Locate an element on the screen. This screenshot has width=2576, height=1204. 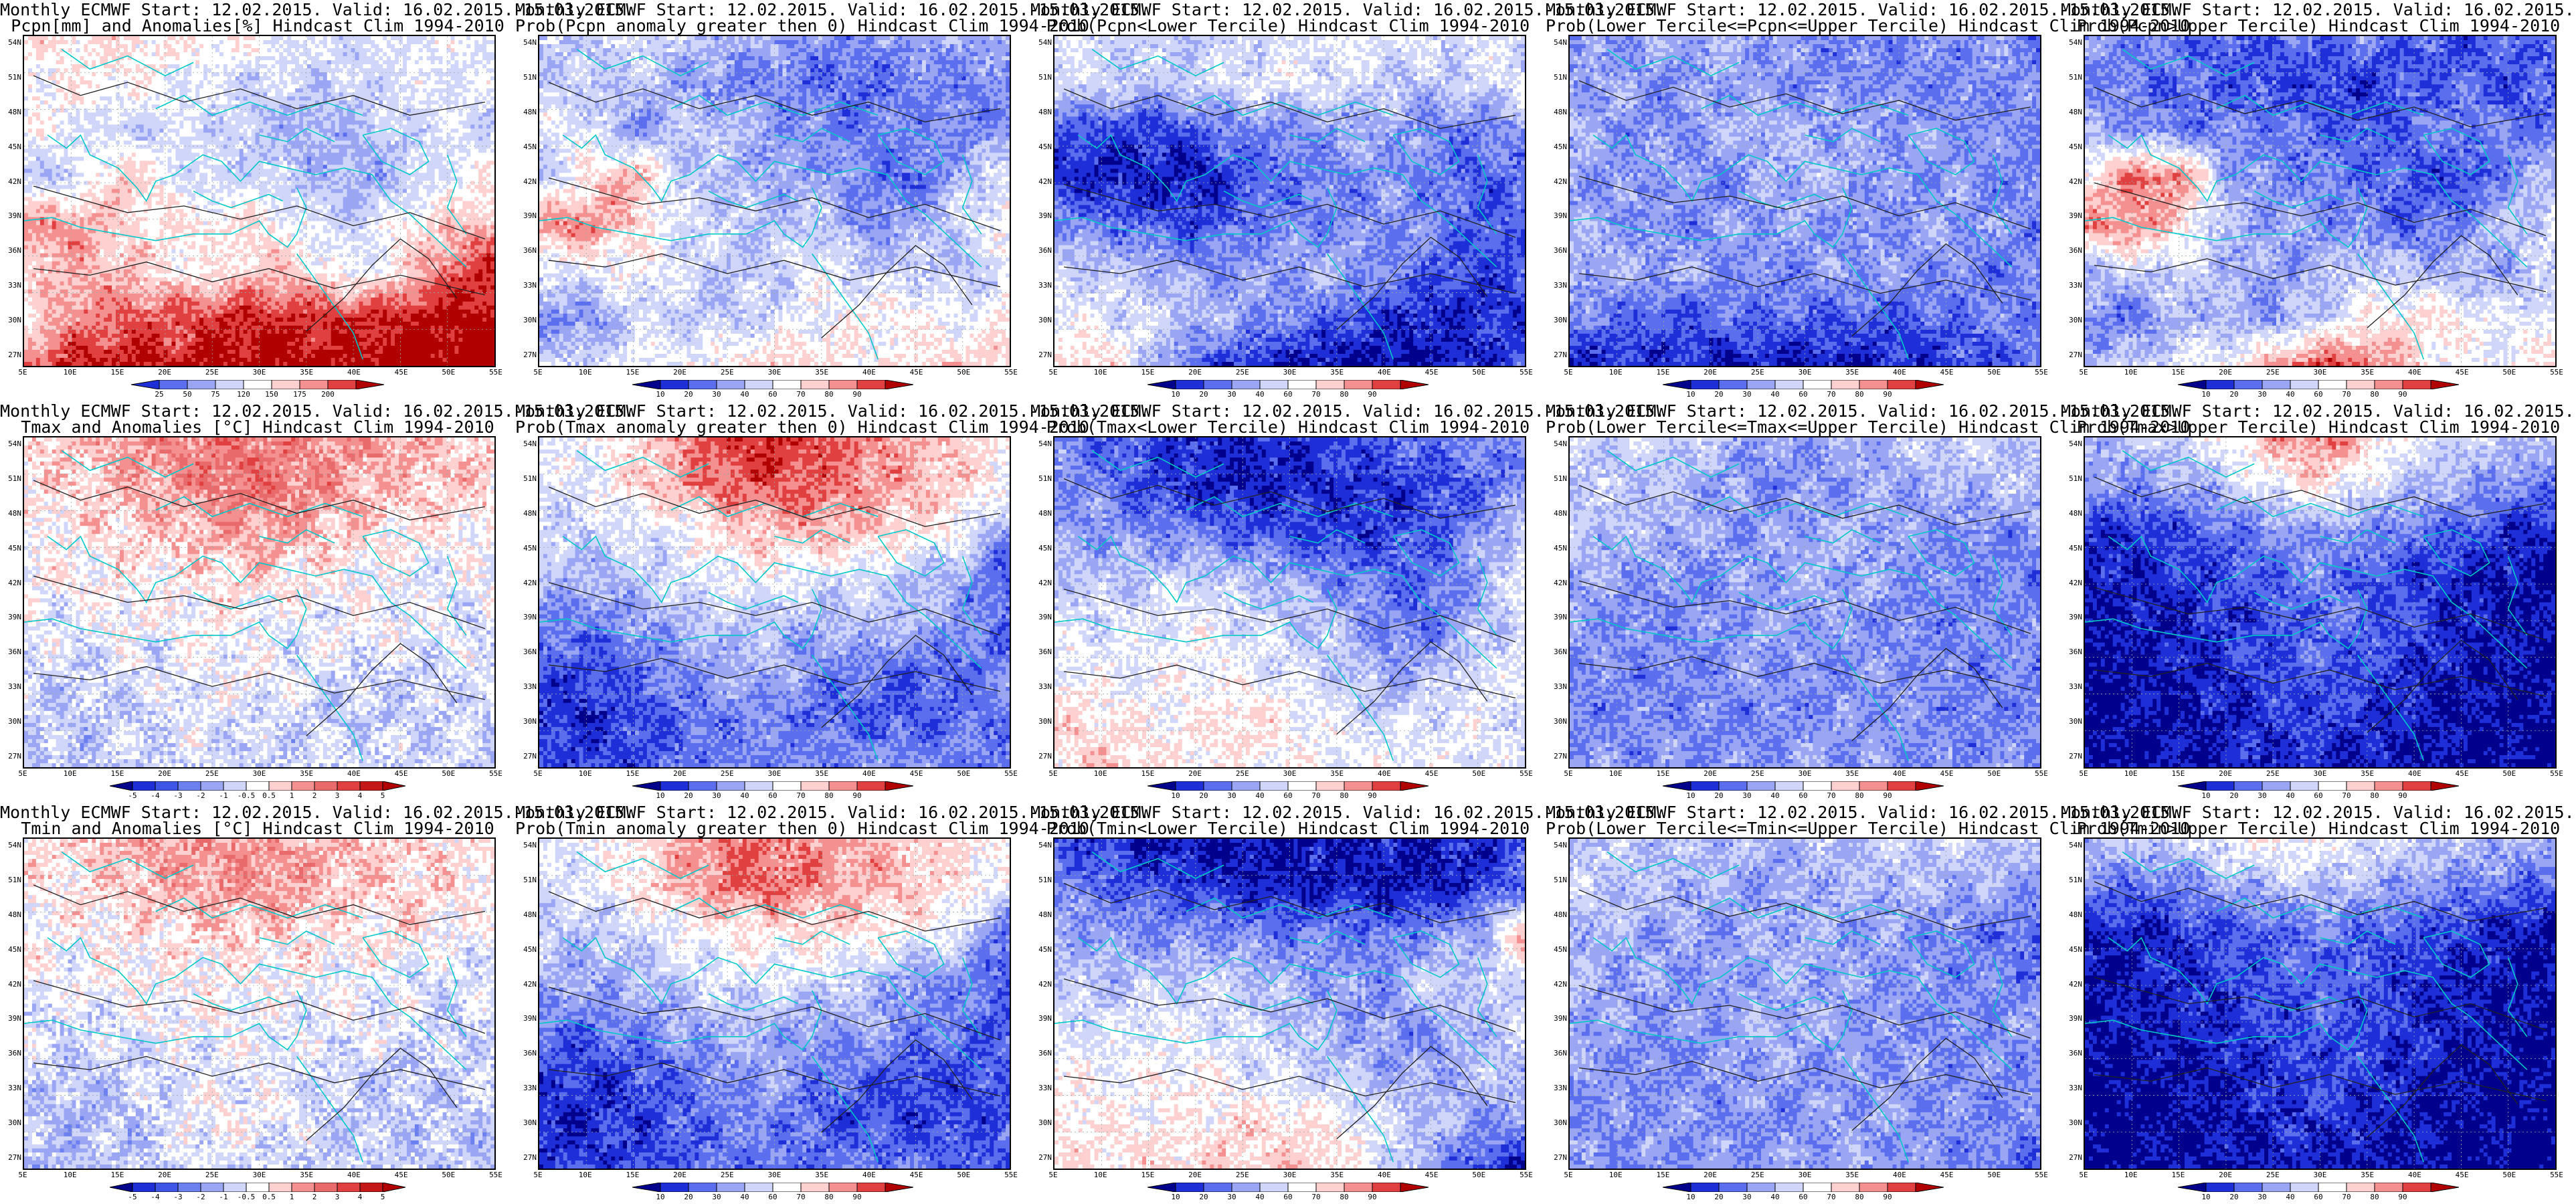
colorbar-label: -0.5 is located at coordinates (247, 1197).